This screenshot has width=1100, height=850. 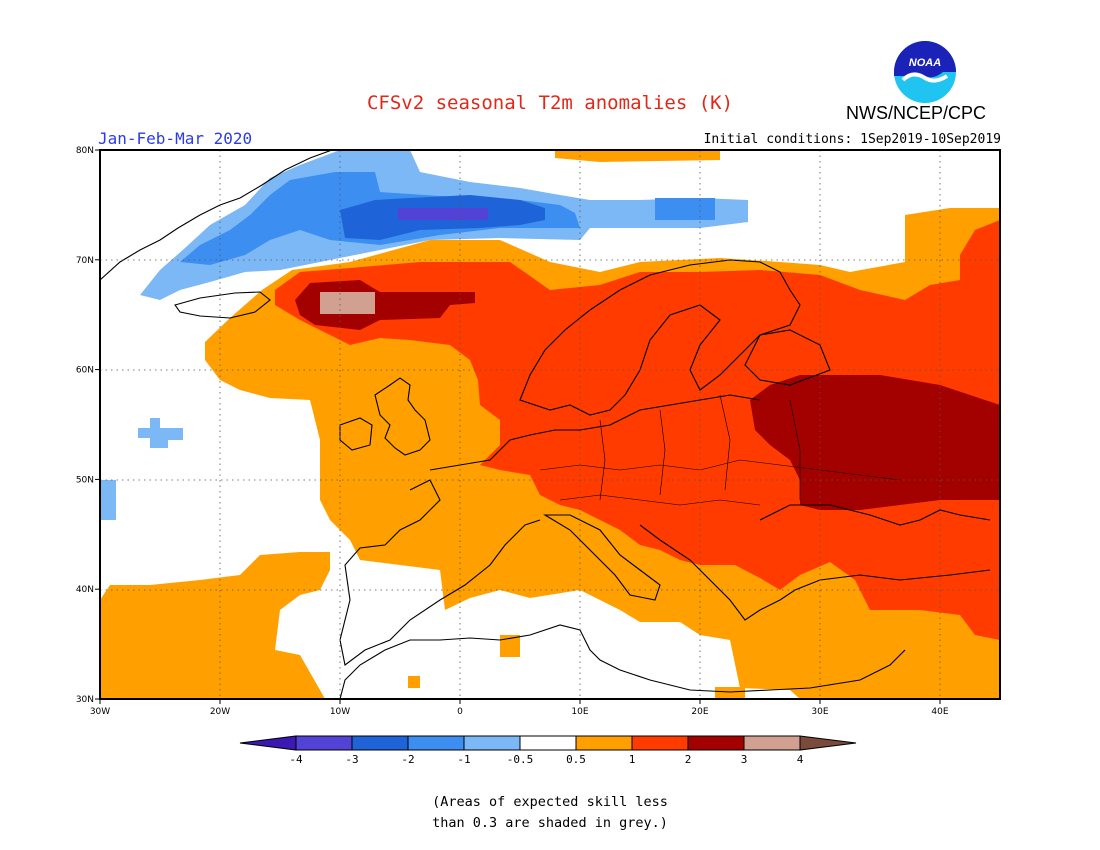 What do you see at coordinates (356, 434) in the screenshot?
I see `coastline-ireland` at bounding box center [356, 434].